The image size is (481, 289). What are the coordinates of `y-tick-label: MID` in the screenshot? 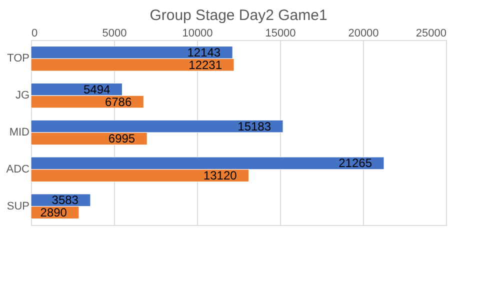 It's located at (19, 132).